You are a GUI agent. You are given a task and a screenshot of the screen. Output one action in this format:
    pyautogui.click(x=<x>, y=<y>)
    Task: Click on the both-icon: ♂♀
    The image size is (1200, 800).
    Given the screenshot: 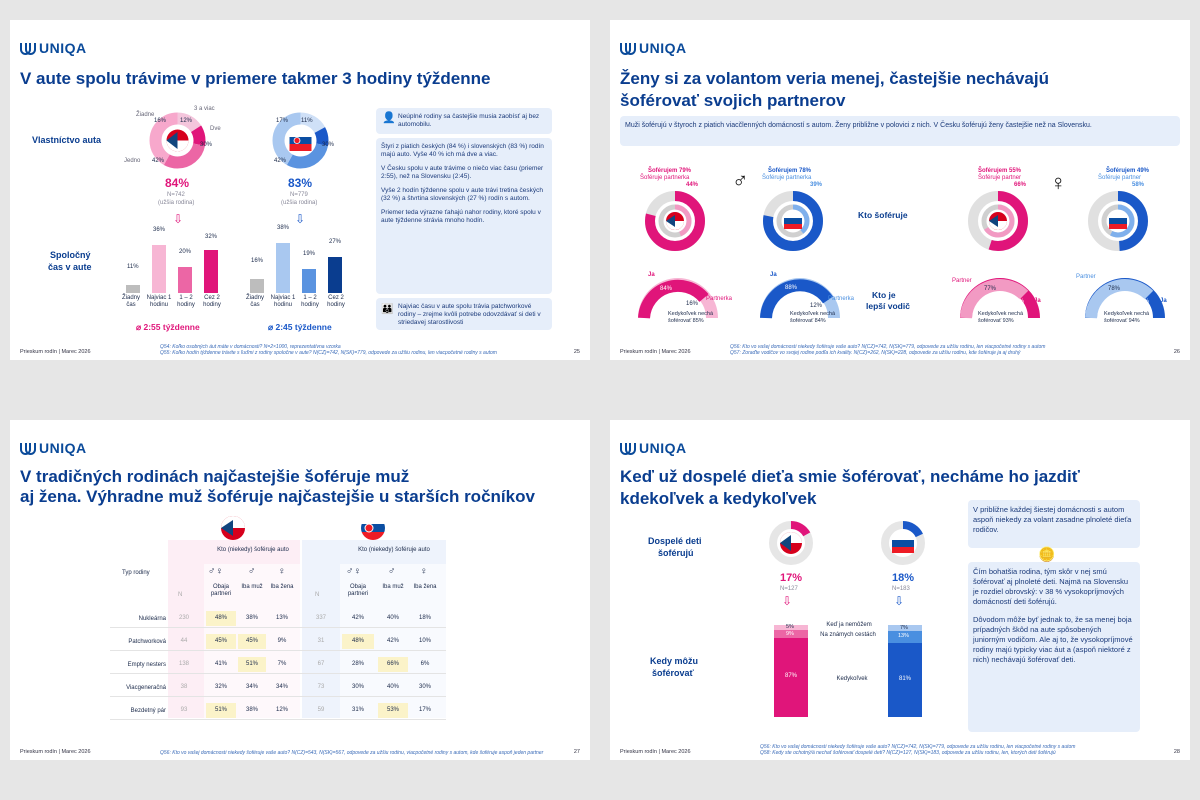 What is the action you would take?
    pyautogui.click(x=215, y=571)
    